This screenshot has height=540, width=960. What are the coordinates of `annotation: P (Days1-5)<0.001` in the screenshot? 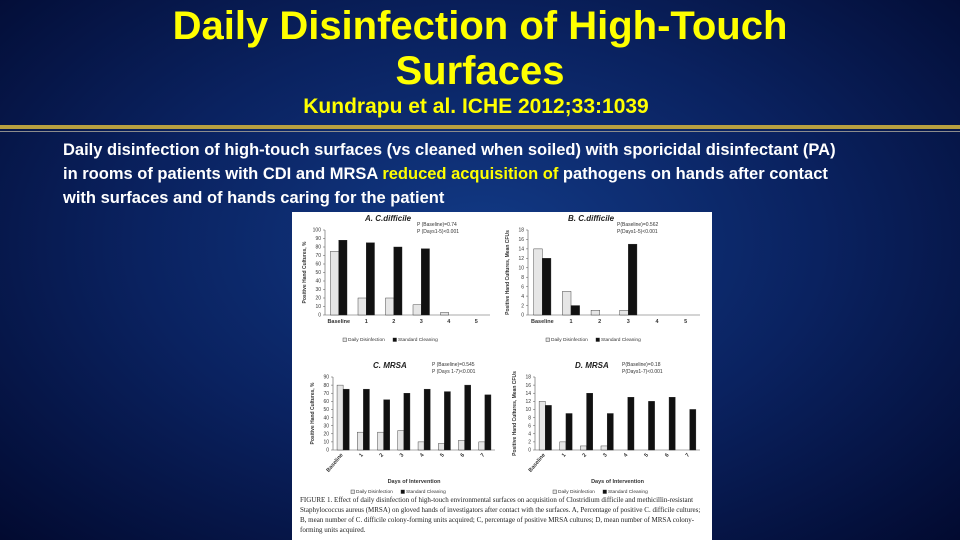 It's located at (438, 232).